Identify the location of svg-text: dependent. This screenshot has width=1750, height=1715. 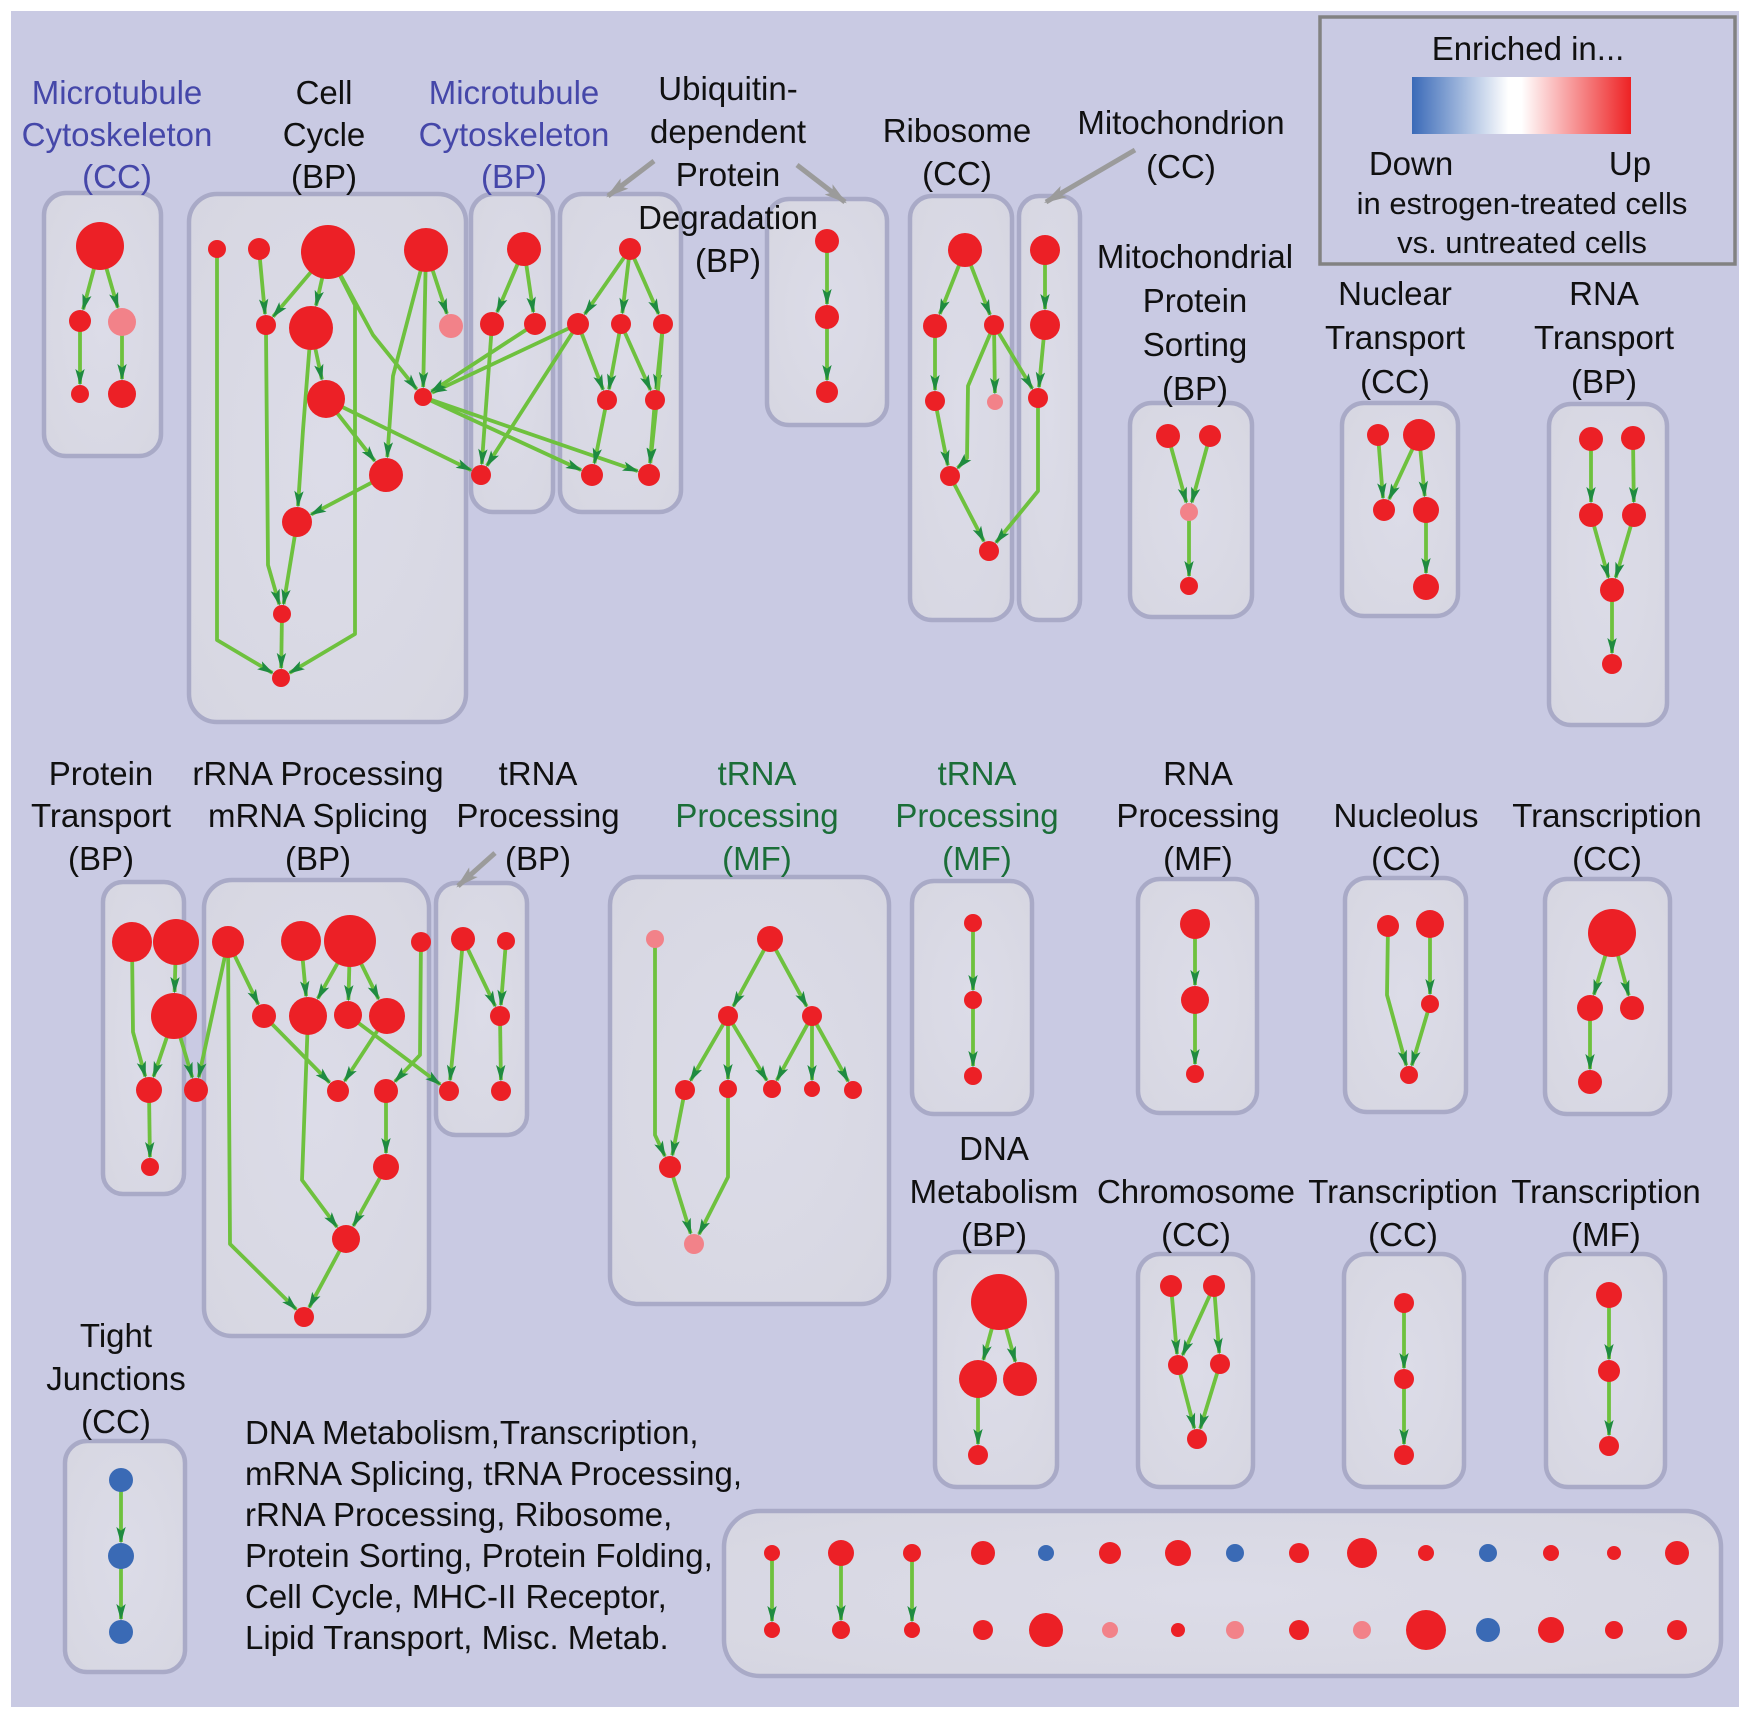
(728, 131).